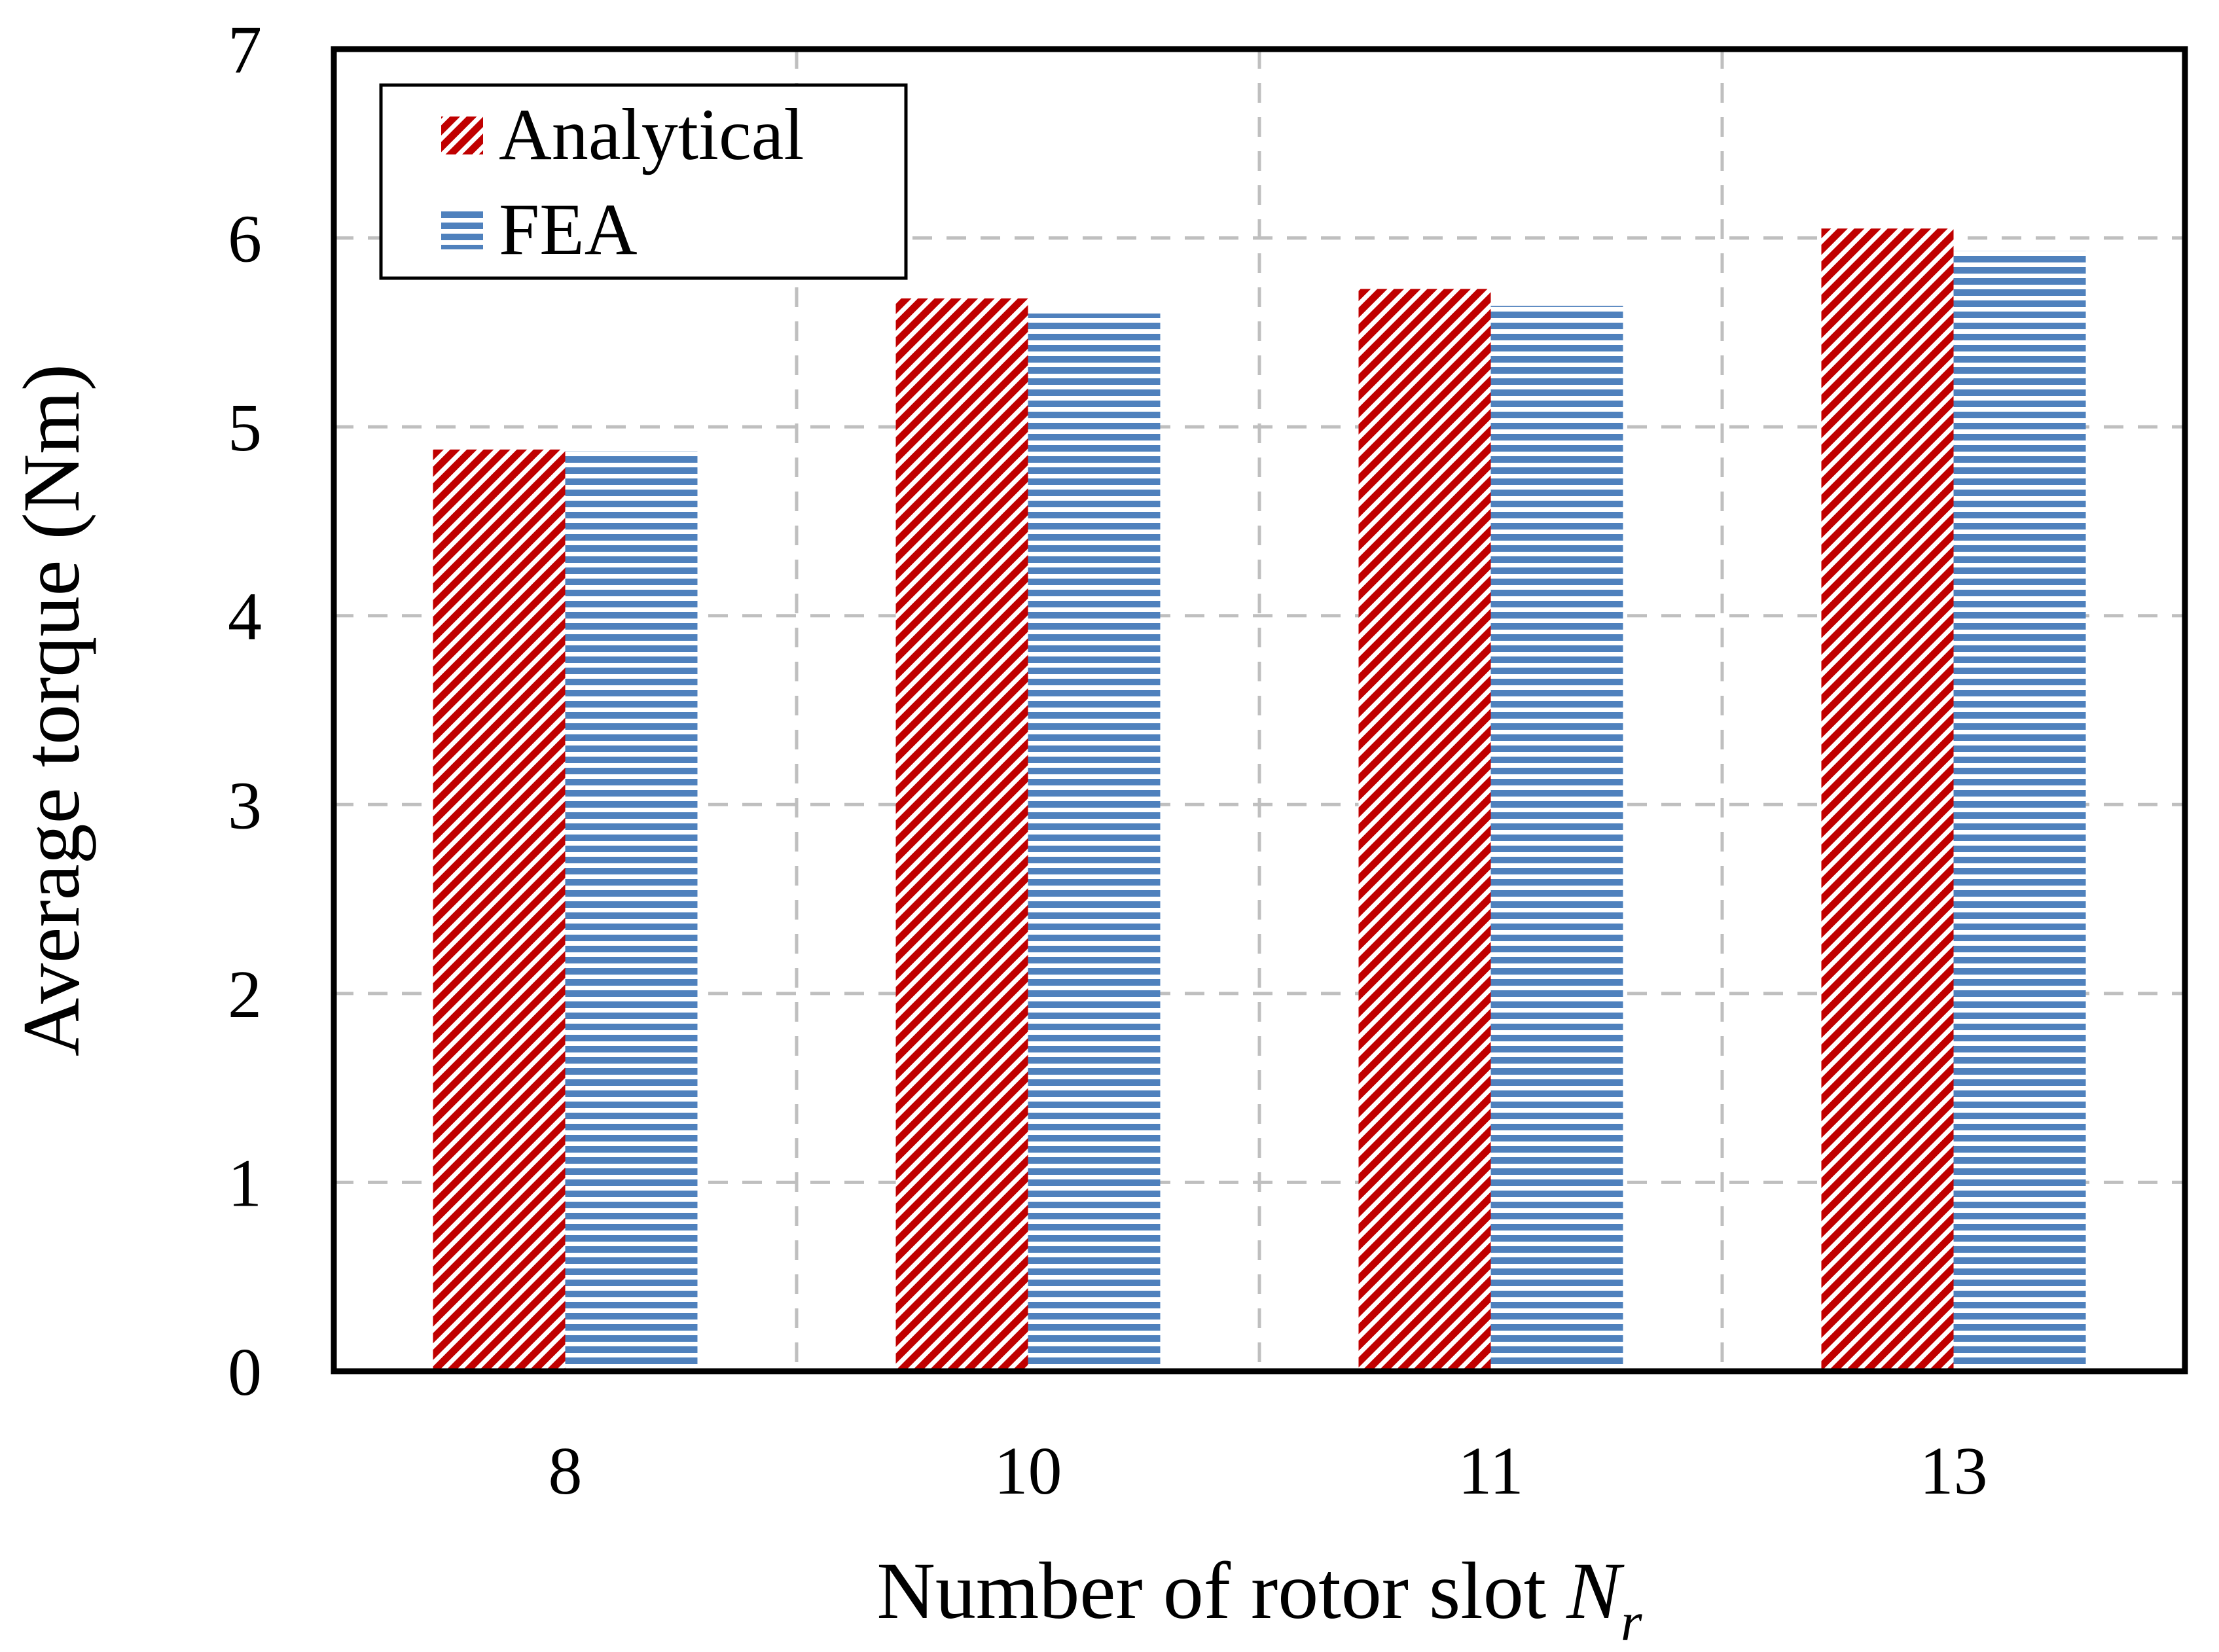 This screenshot has width=2219, height=1652. Describe the element at coordinates (643, 181) in the screenshot. I see `legend: Analytical FEA` at that location.